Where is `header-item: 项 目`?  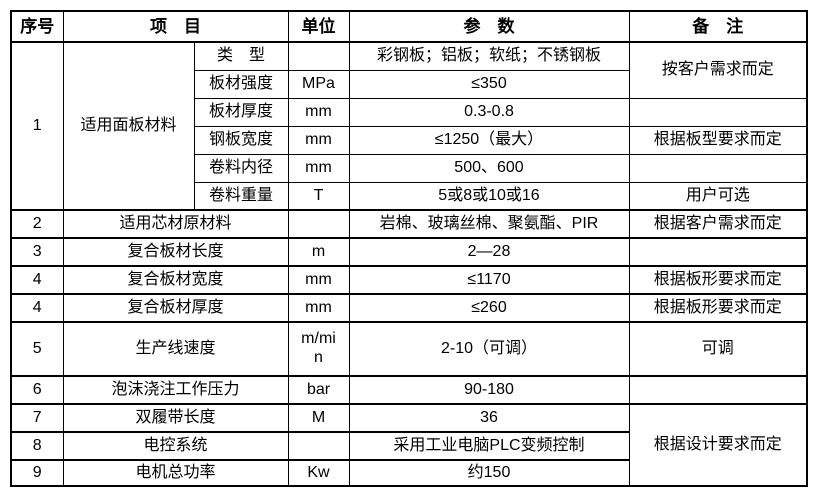 header-item: 项 目 is located at coordinates (175, 26).